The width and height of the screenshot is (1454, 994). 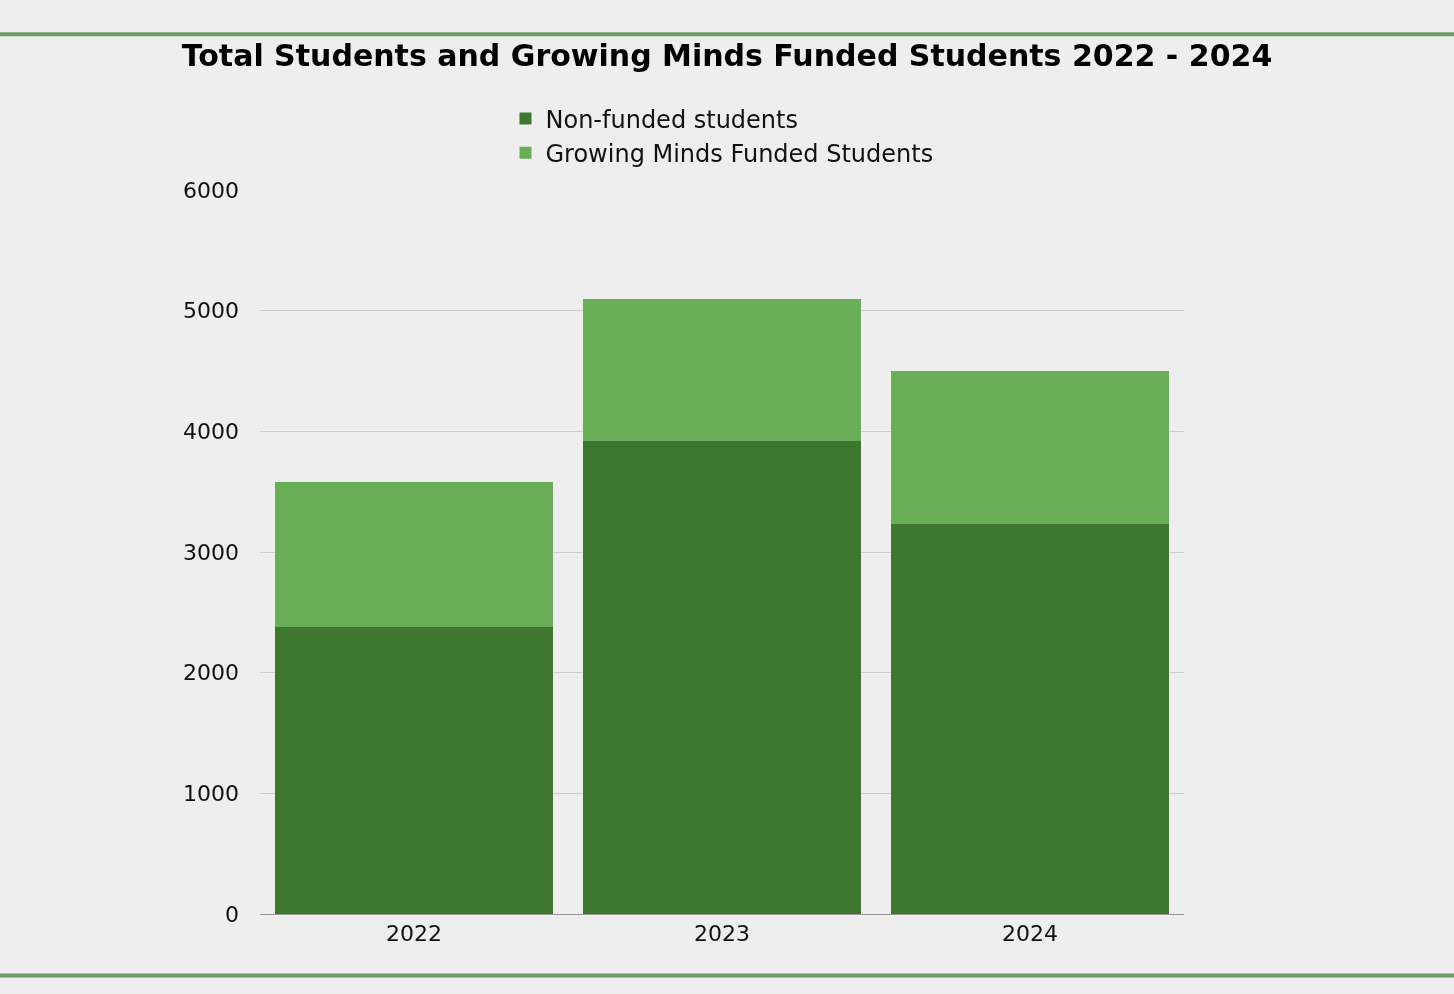 I want to click on legend-label: Non-funded students, so click(x=671, y=119).